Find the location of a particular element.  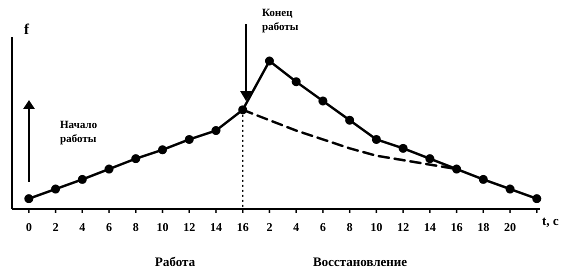

y-axis-title: f is located at coordinates (27, 30).